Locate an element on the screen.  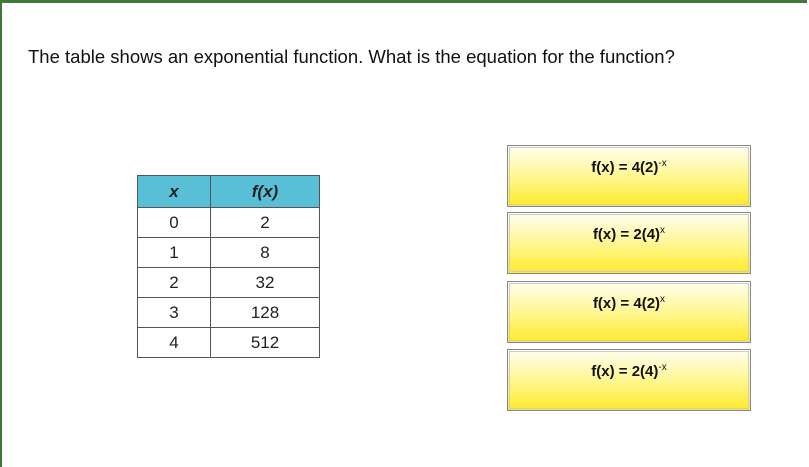
header-fx: f(x) is located at coordinates (265, 191).